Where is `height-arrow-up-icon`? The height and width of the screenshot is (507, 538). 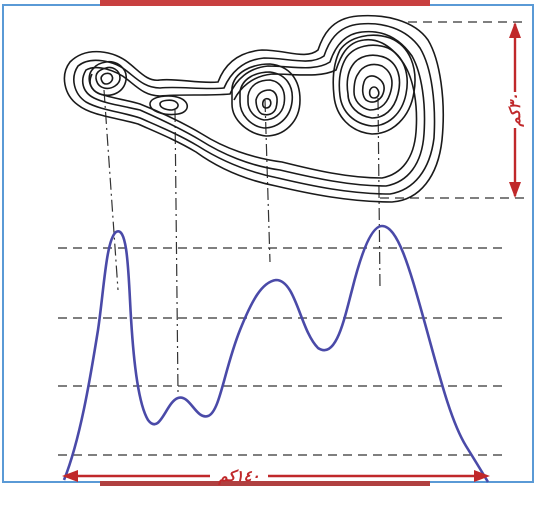 height-arrow-up-icon is located at coordinates (515, 30).